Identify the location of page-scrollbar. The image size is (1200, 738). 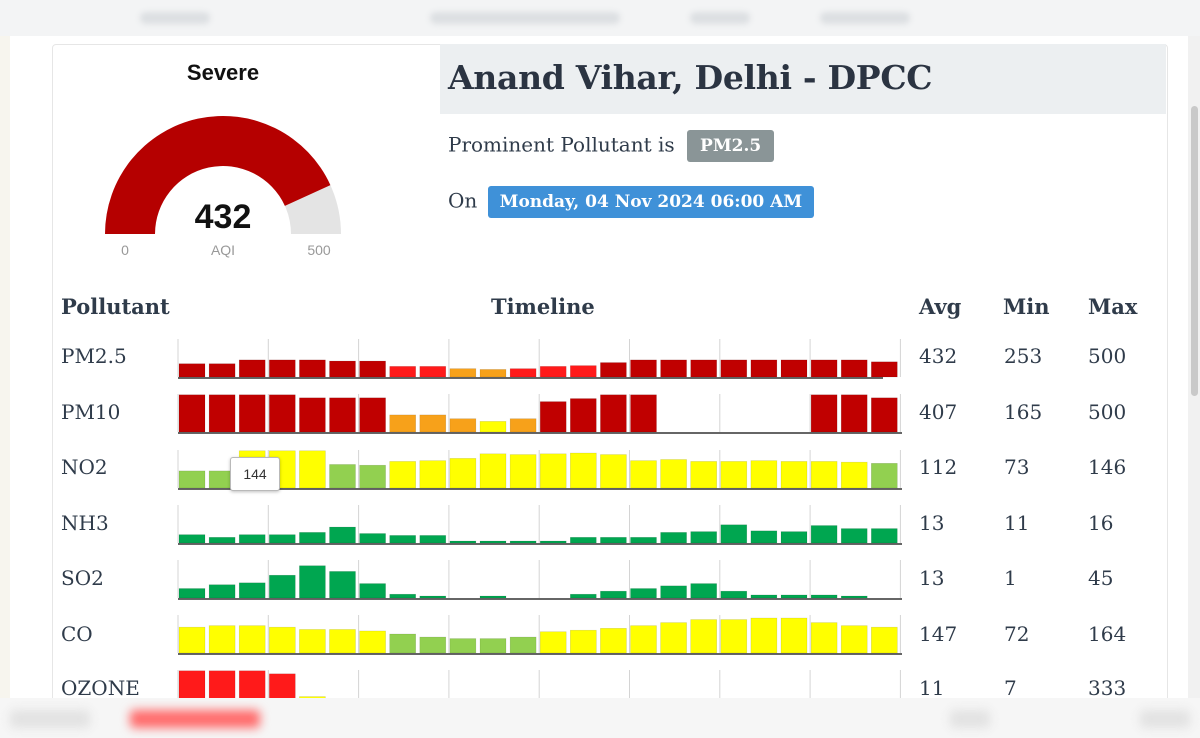
(1194, 367).